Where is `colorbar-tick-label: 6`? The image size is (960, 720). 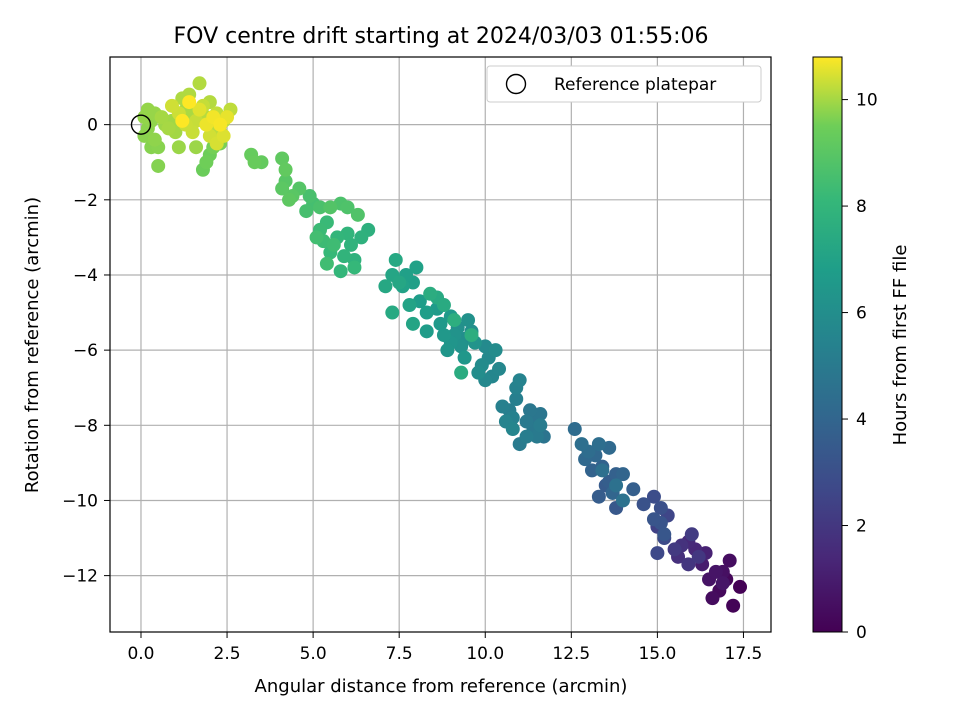
colorbar-tick-label: 6 is located at coordinates (861, 314).